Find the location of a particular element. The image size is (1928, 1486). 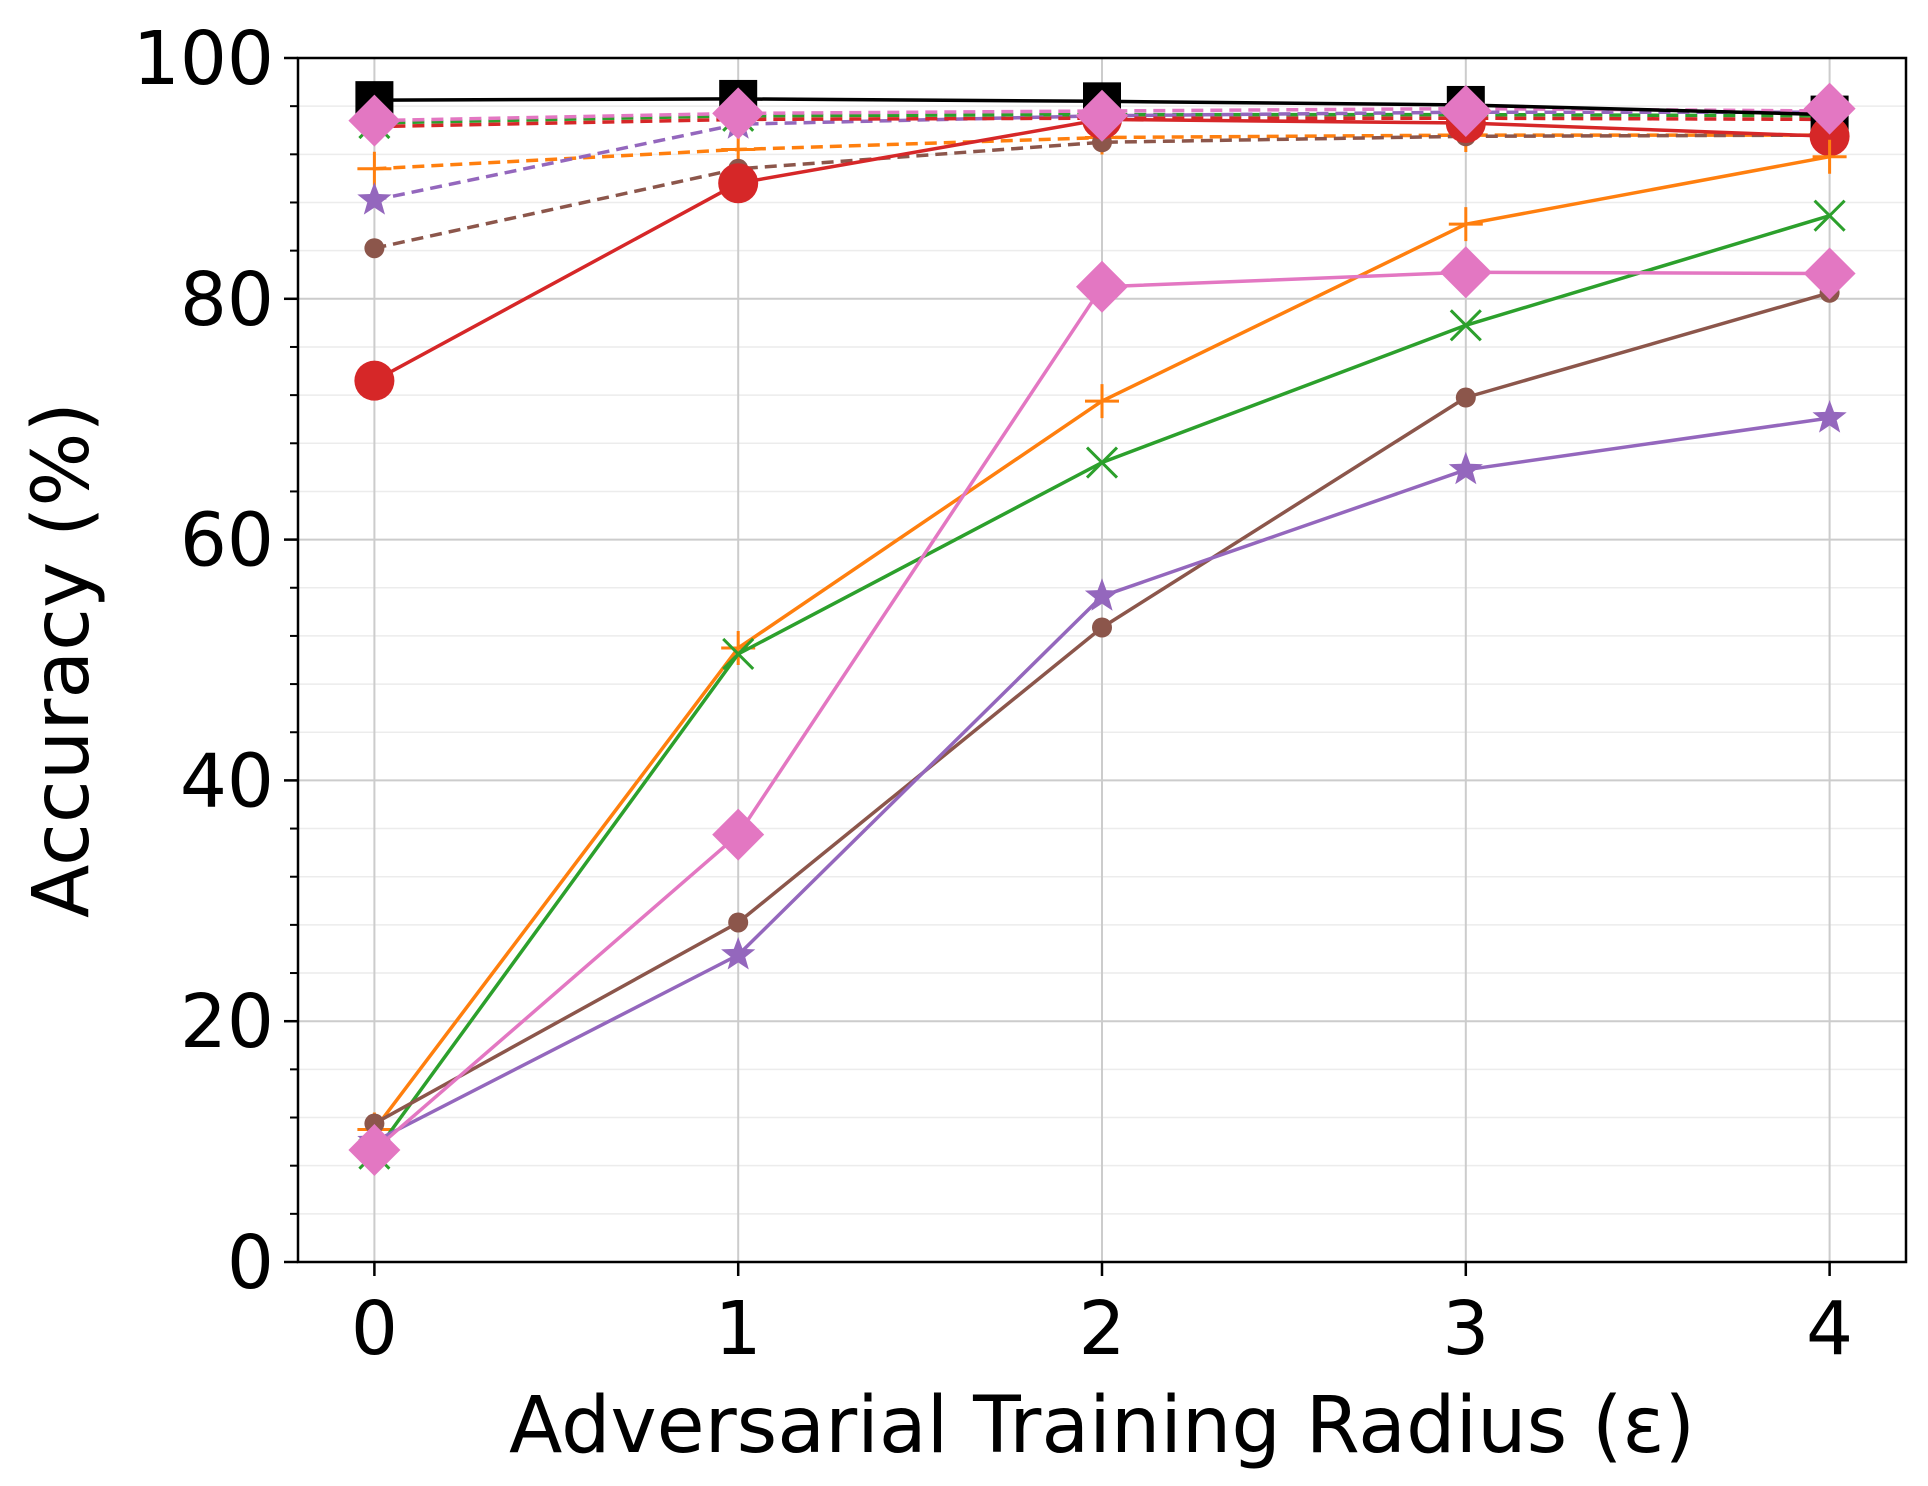

y-tick-label: 40 is located at coordinates (227, 781).